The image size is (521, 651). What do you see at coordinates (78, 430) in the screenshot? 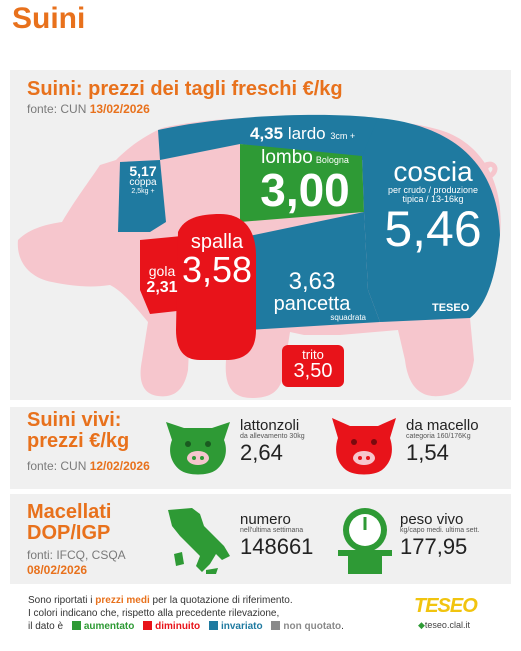
I see `live-title: Suini vivi: prezzi €/kg` at bounding box center [78, 430].